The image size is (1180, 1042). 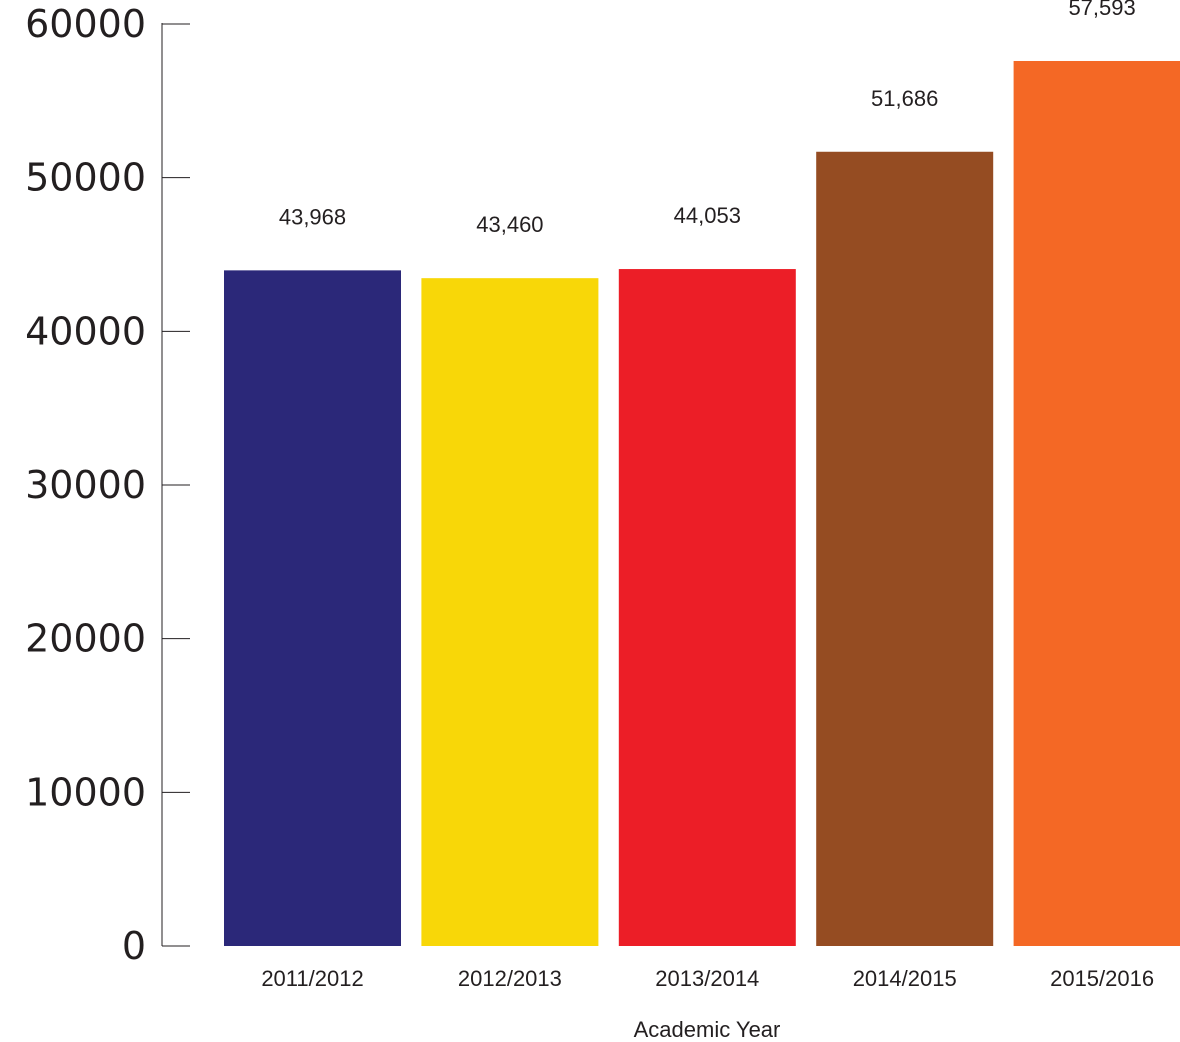 I want to click on data-label: 43,460, so click(x=509, y=224).